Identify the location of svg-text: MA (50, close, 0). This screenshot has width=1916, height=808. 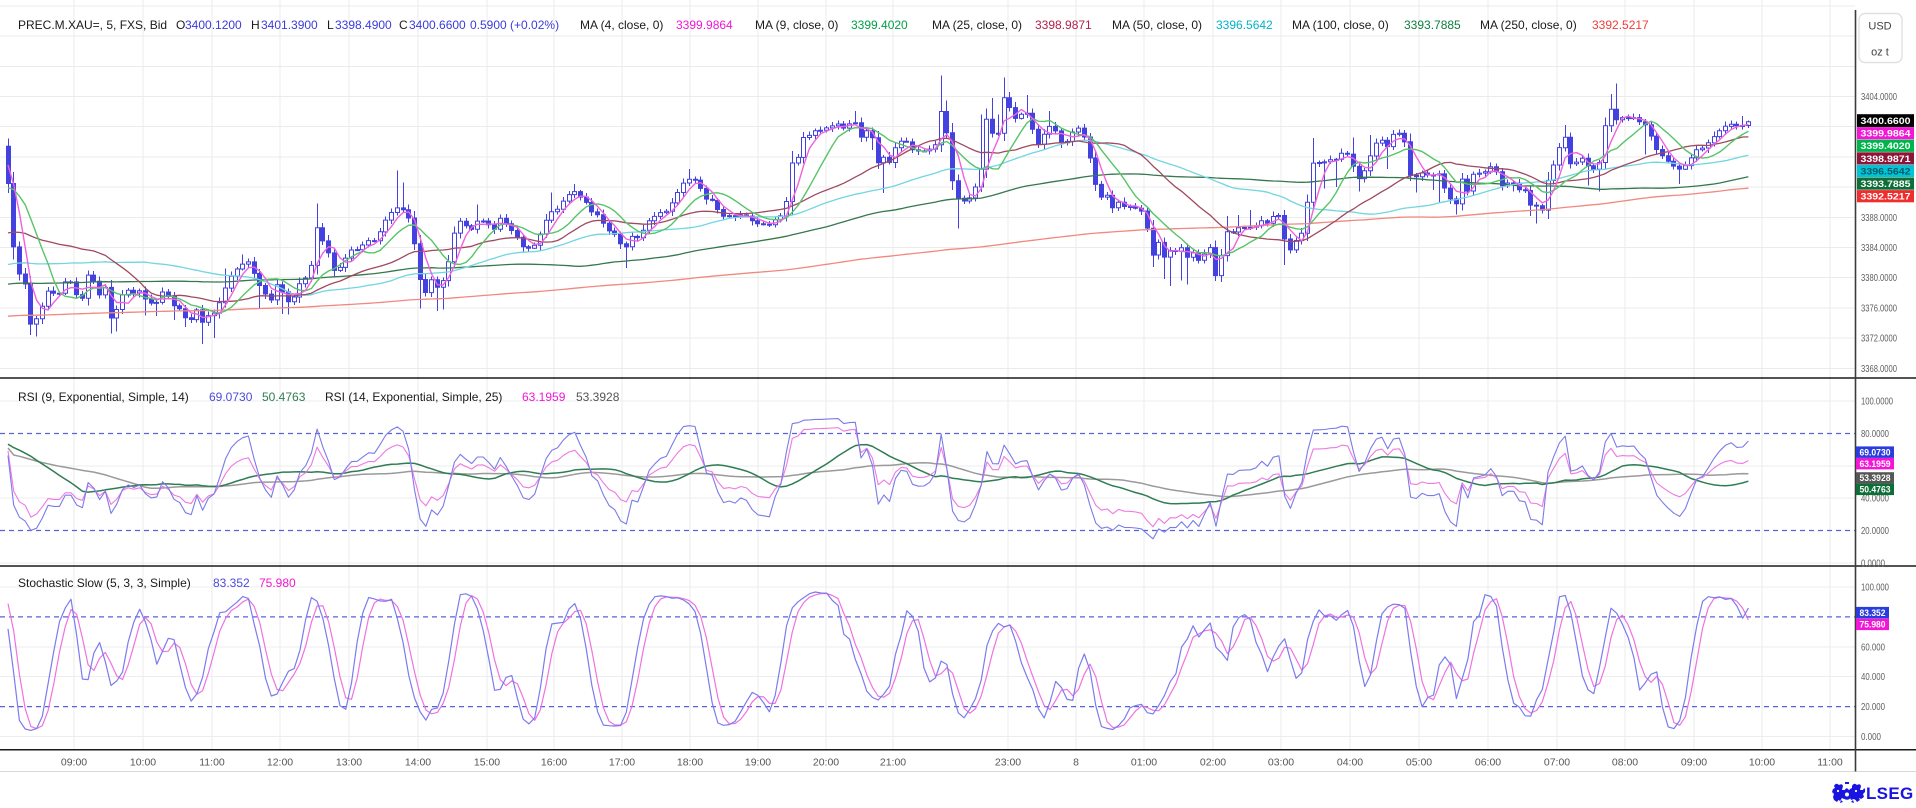
(1157, 25).